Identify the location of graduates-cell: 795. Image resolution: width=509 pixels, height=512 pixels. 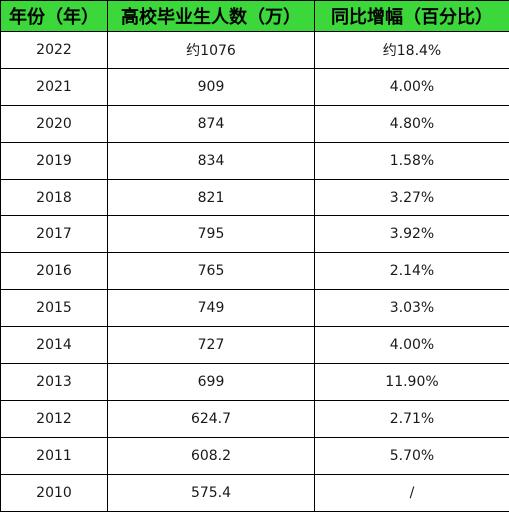
(211, 234).